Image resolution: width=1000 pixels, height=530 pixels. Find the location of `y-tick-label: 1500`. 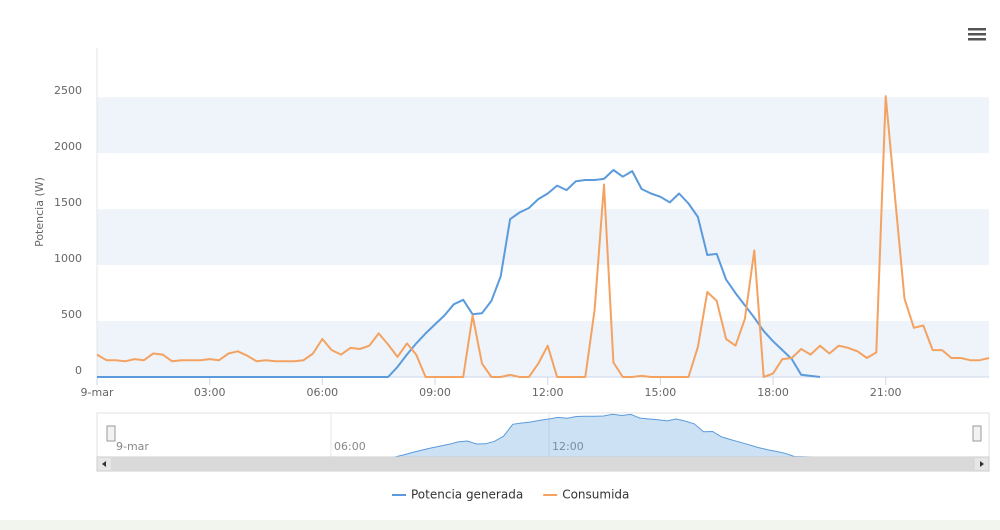

y-tick-label: 1500 is located at coordinates (68, 202).